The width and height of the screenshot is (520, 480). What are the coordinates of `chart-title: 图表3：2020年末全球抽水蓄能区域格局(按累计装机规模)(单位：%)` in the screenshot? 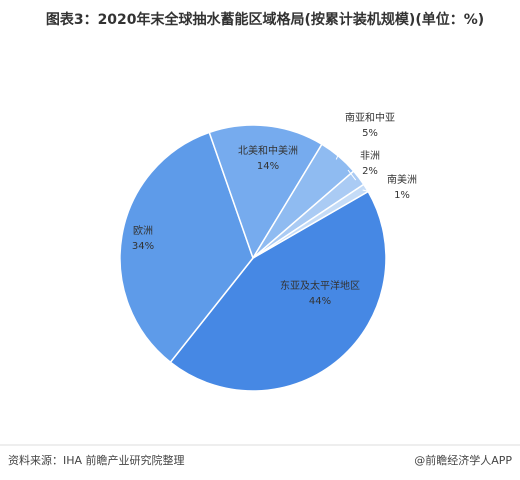 It's located at (265, 20).